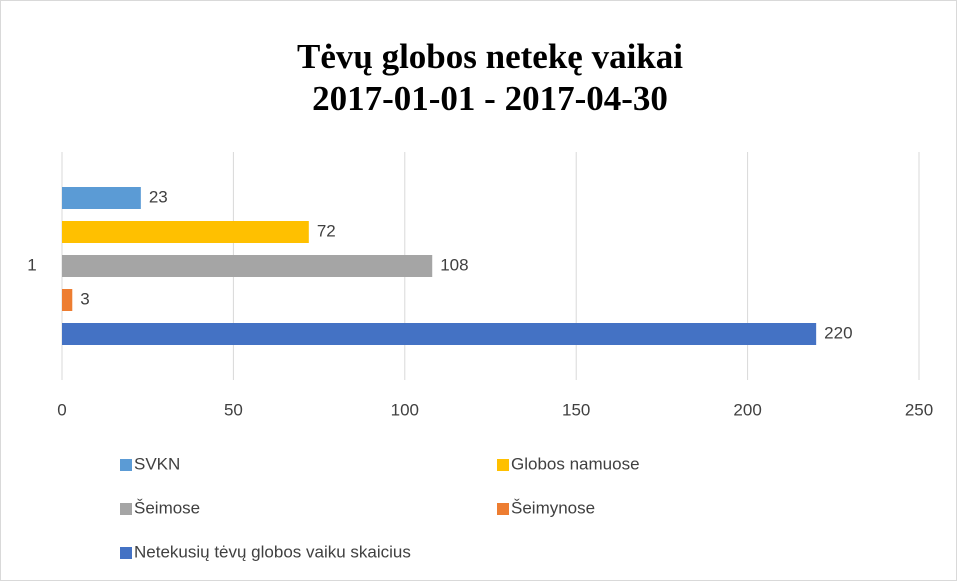 The width and height of the screenshot is (957, 581). What do you see at coordinates (490, 56) in the screenshot?
I see `chart-title: Tėvų globos netekę vaikai` at bounding box center [490, 56].